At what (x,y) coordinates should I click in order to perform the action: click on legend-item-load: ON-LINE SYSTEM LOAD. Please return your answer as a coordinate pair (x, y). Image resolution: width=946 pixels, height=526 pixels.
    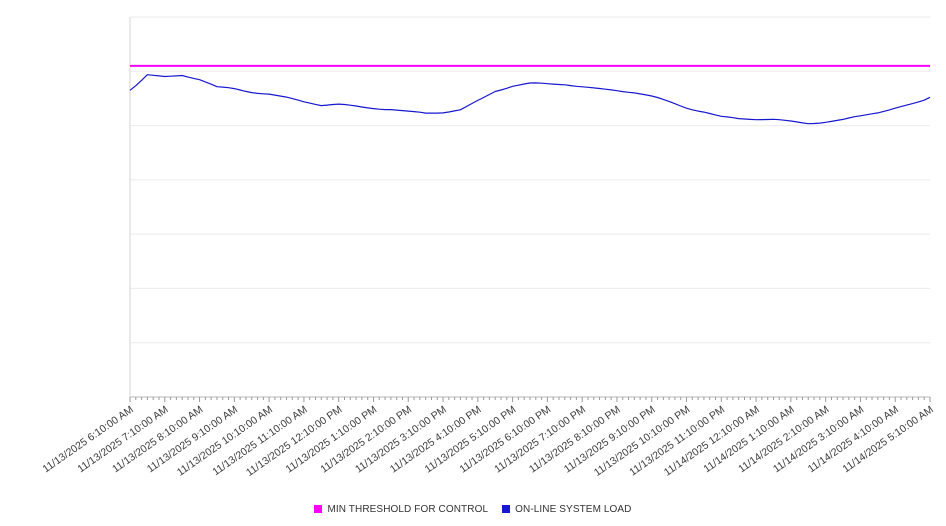
    Looking at the image, I should click on (566, 509).